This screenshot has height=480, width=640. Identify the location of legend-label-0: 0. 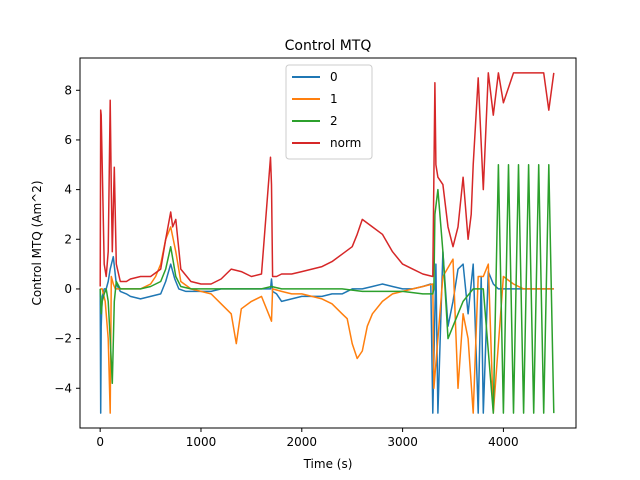
(334, 77).